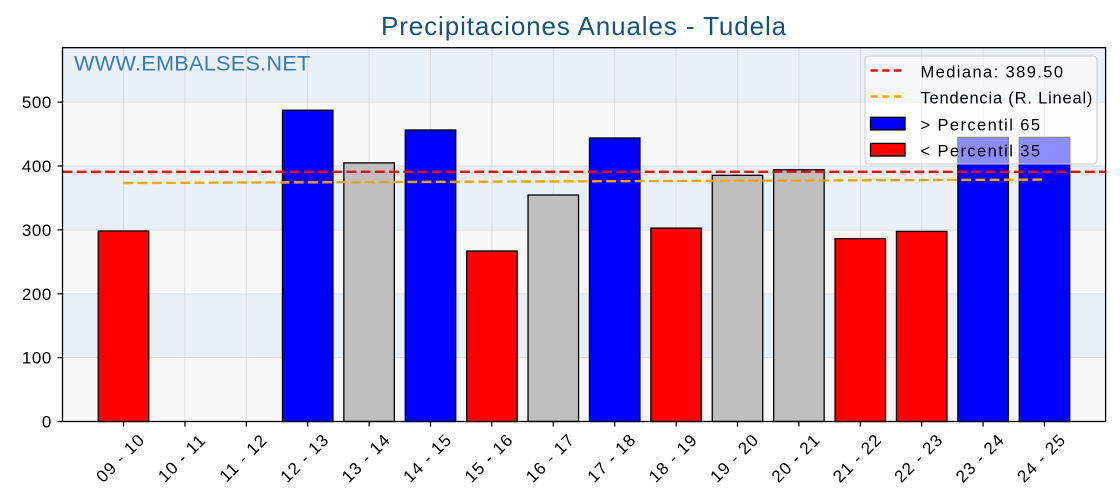 This screenshot has width=1120, height=500. I want to click on svg-text: 100, so click(37, 358).